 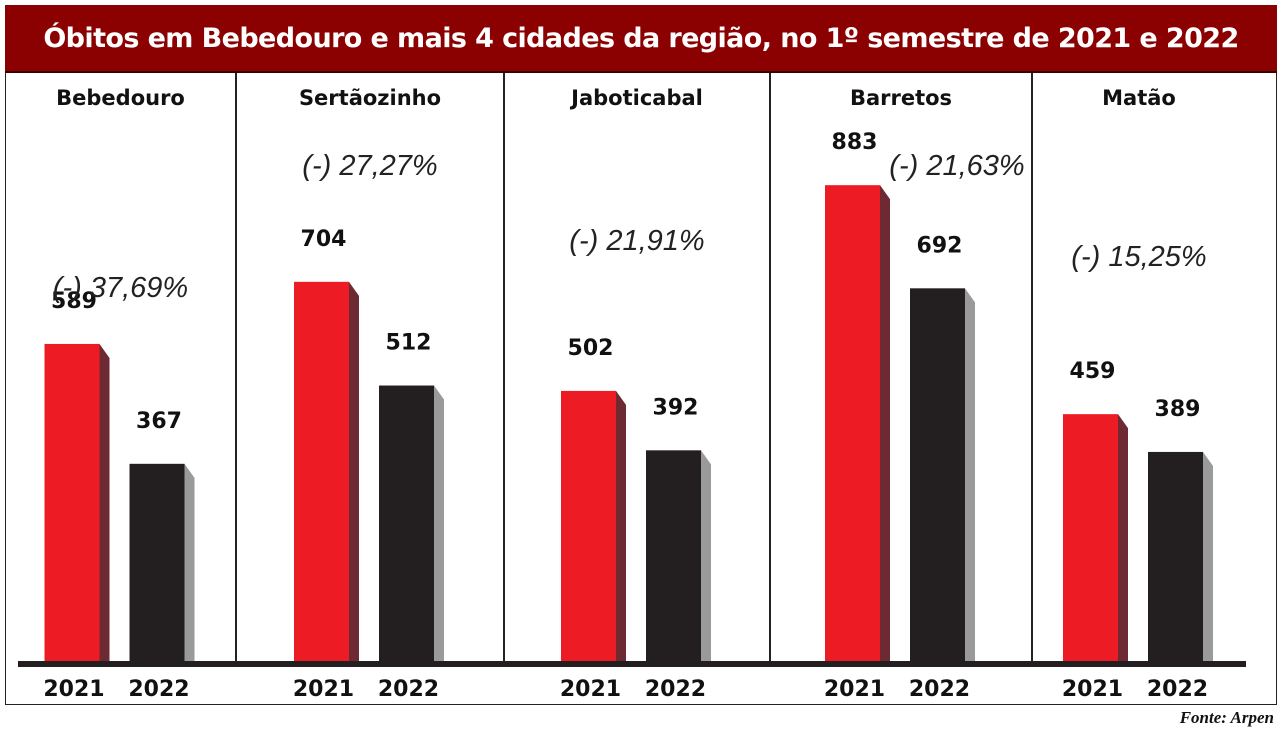 What do you see at coordinates (120, 98) in the screenshot?
I see `category-label: Bebedouro` at bounding box center [120, 98].